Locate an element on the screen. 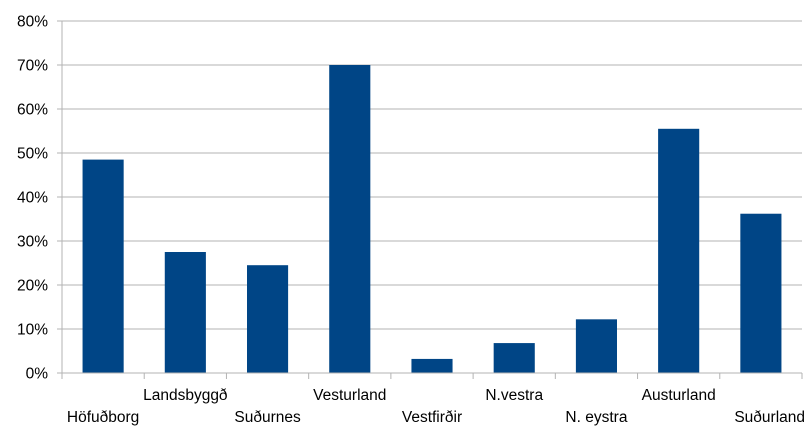  y-tick-labels: 0% 10% 20% 30% 40% 50% 60% 70% 80% is located at coordinates (32, 198).